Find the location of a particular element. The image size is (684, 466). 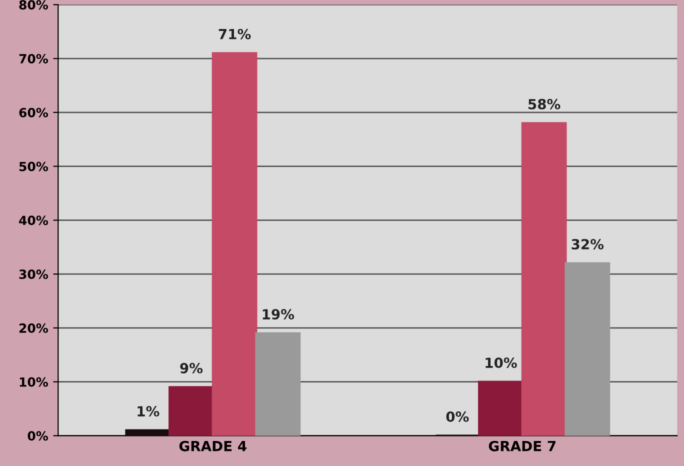

data-label: 58% is located at coordinates (544, 104).